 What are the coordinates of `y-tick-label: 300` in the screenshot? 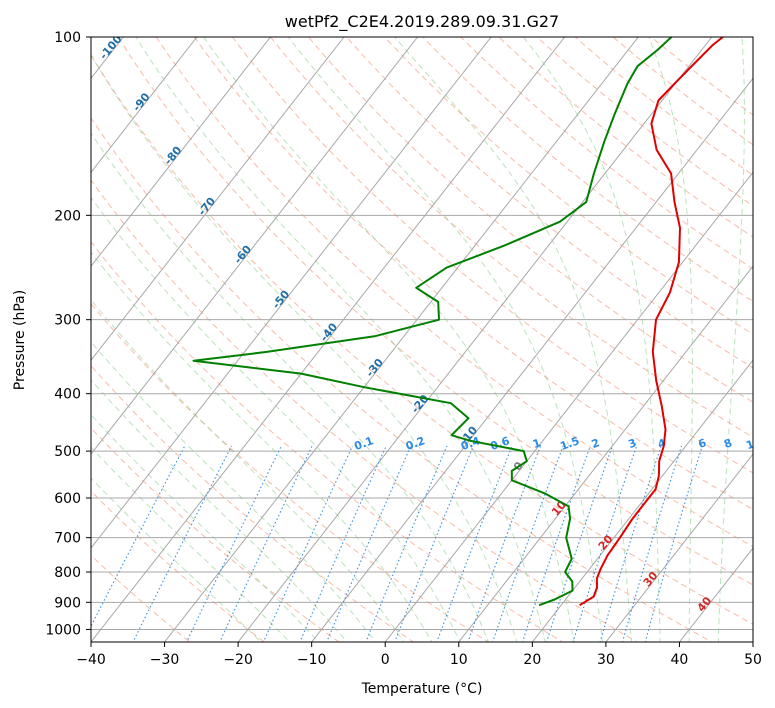 It's located at (67, 321).